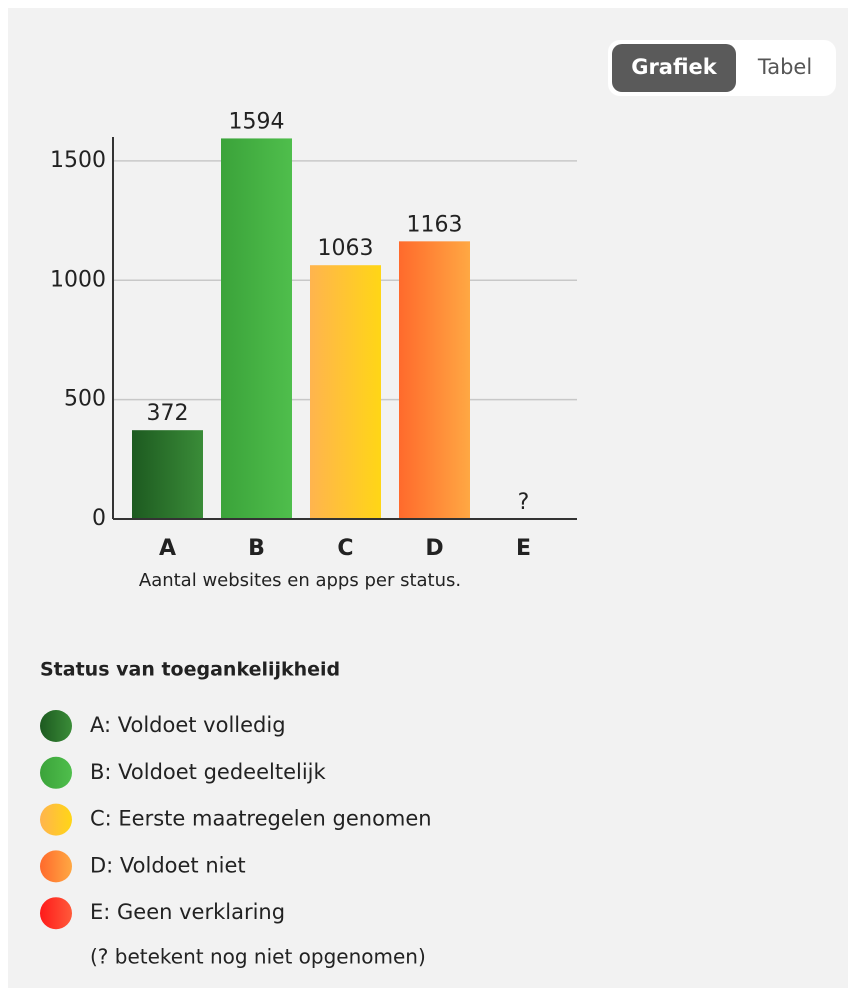 Image resolution: width=856 pixels, height=988 pixels. Describe the element at coordinates (345, 548) in the screenshot. I see `x-tick-label: C` at that location.